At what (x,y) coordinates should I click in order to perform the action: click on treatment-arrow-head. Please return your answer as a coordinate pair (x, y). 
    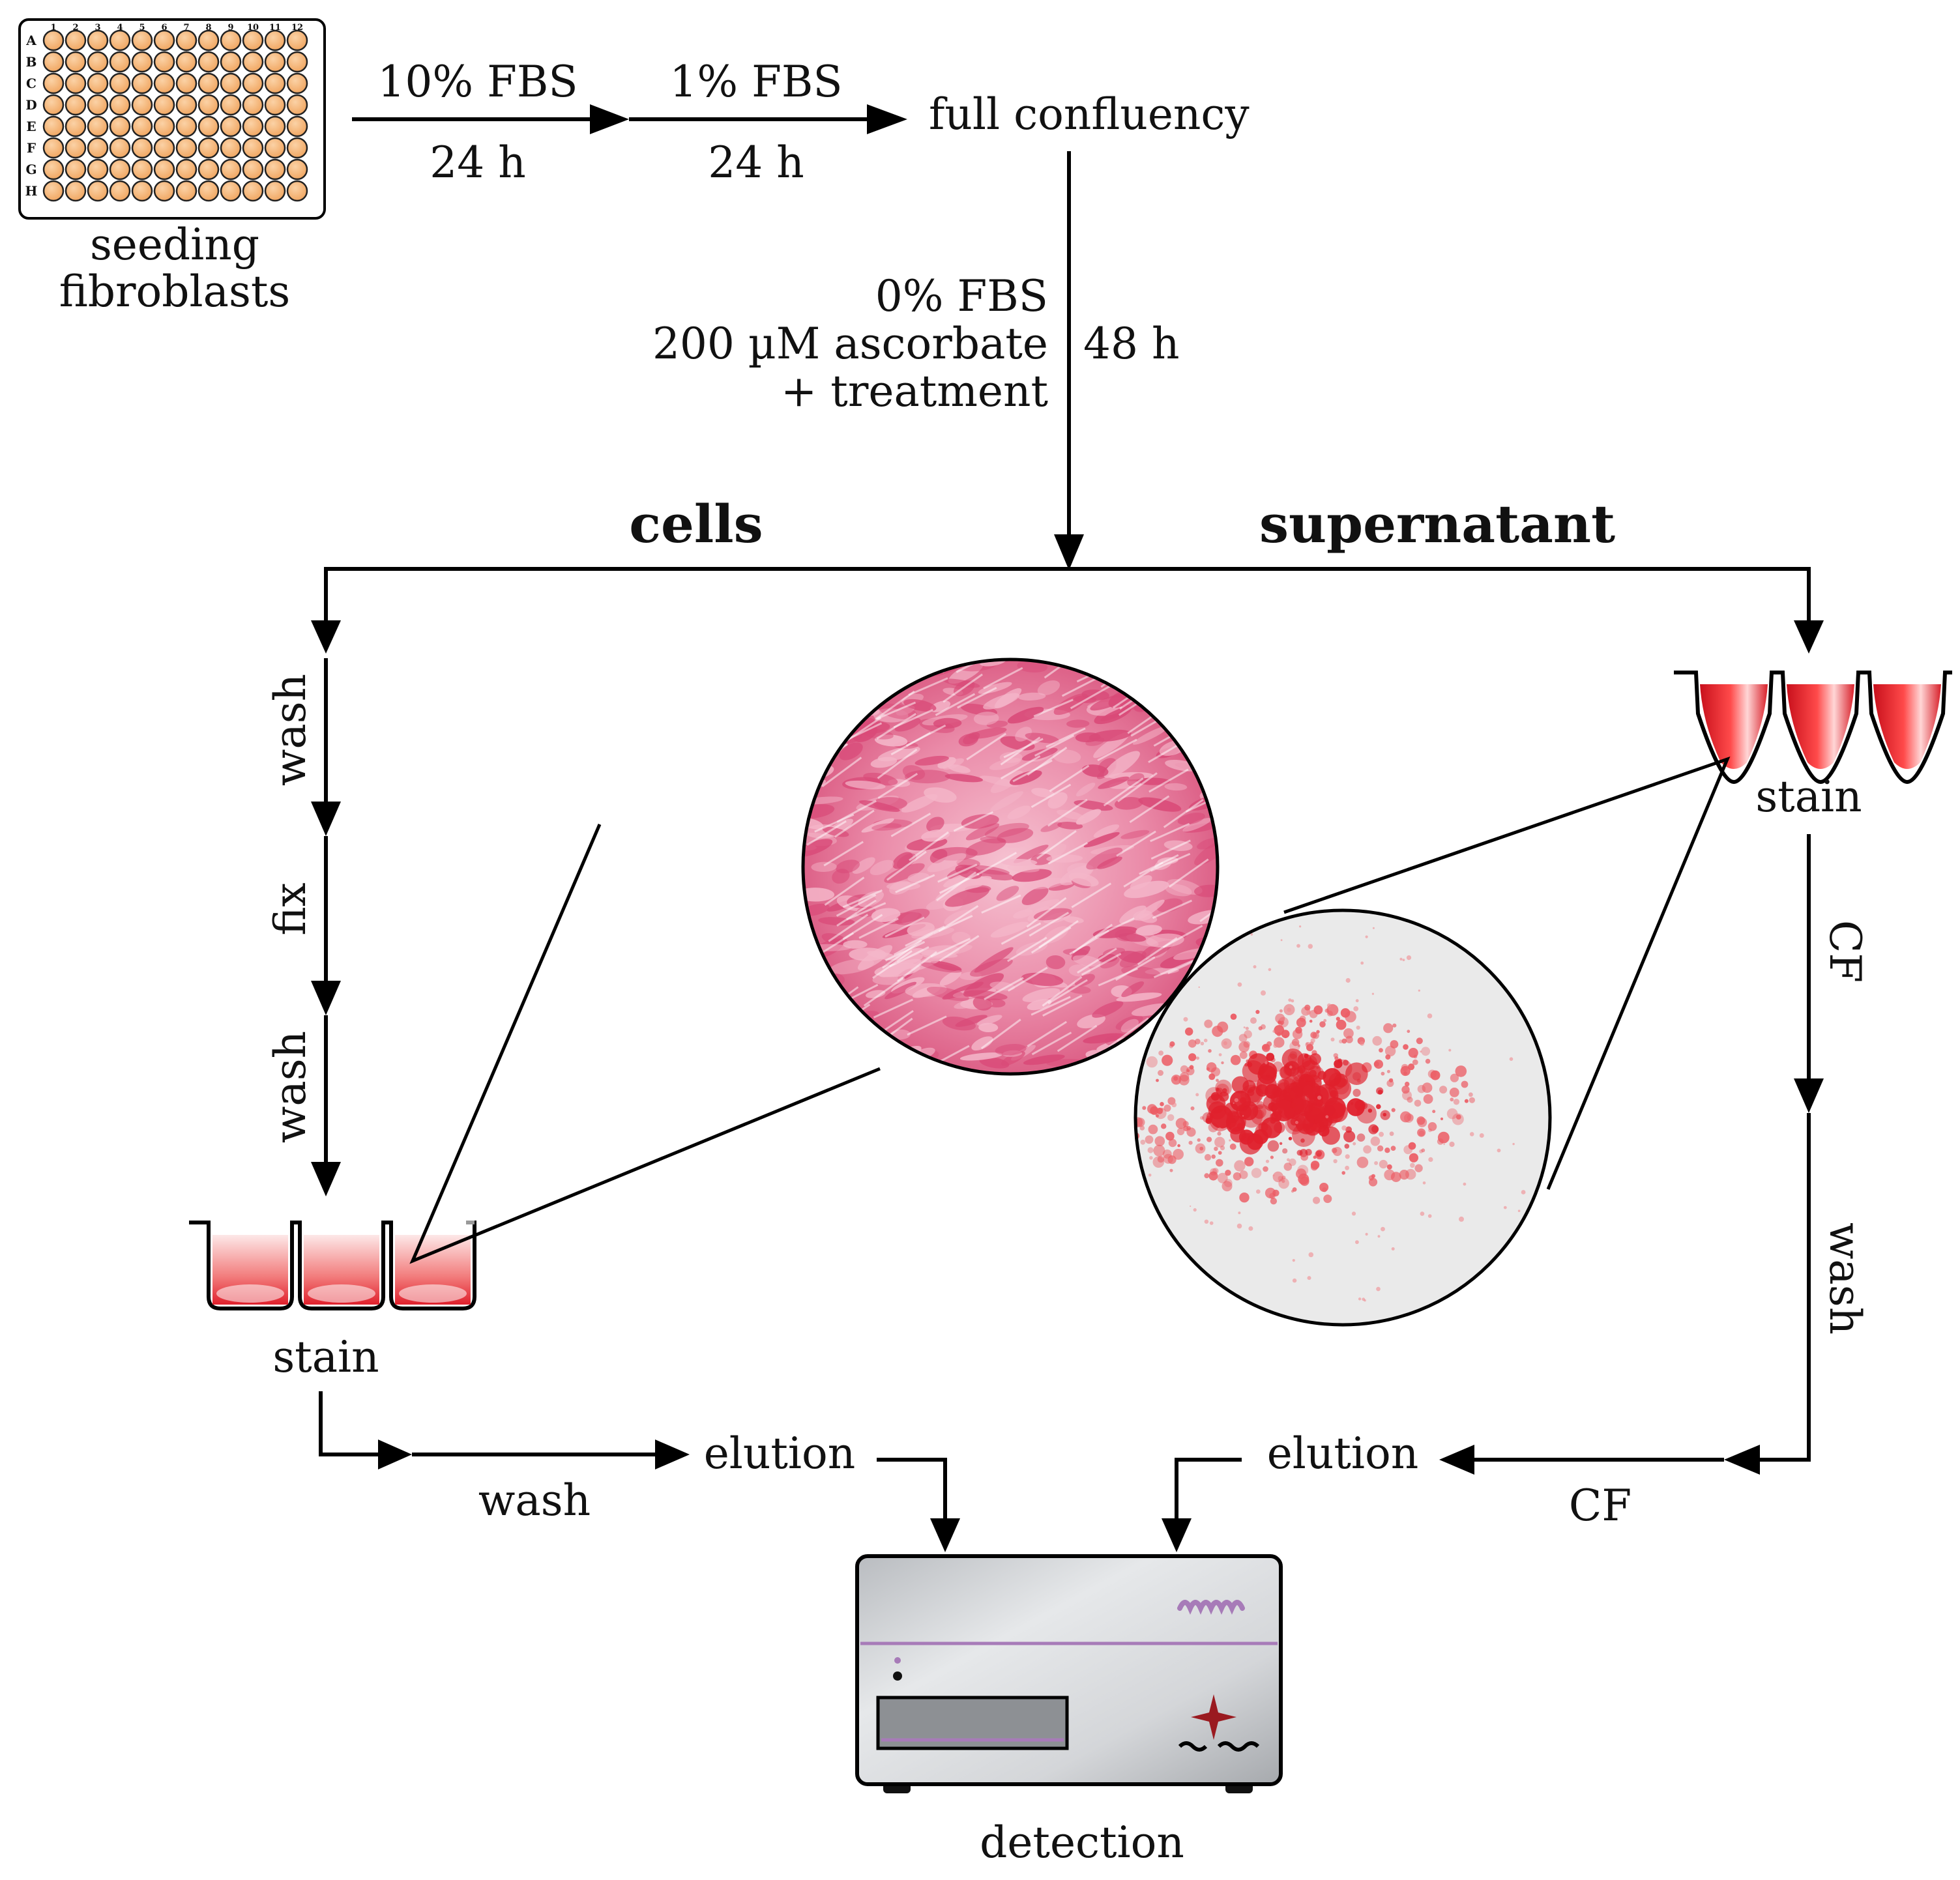
    Looking at the image, I should click on (1069, 552).